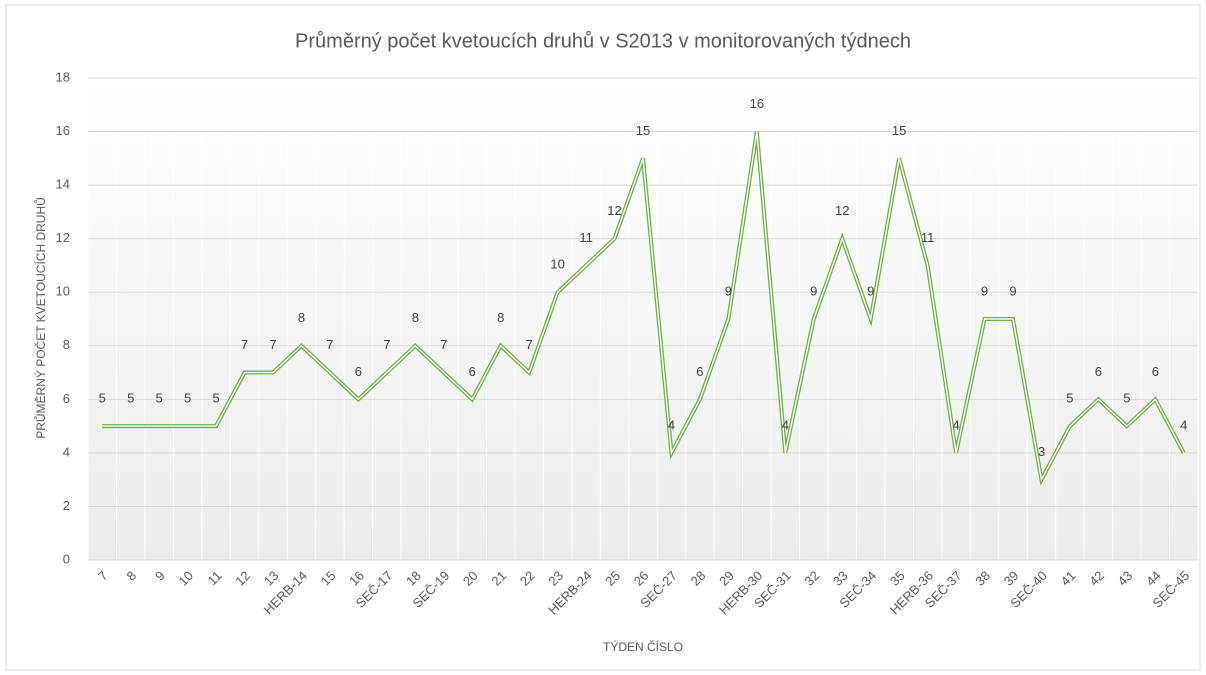 The height and width of the screenshot is (675, 1206). Describe the element at coordinates (66, 505) in the screenshot. I see `y-tick-label: 2` at that location.